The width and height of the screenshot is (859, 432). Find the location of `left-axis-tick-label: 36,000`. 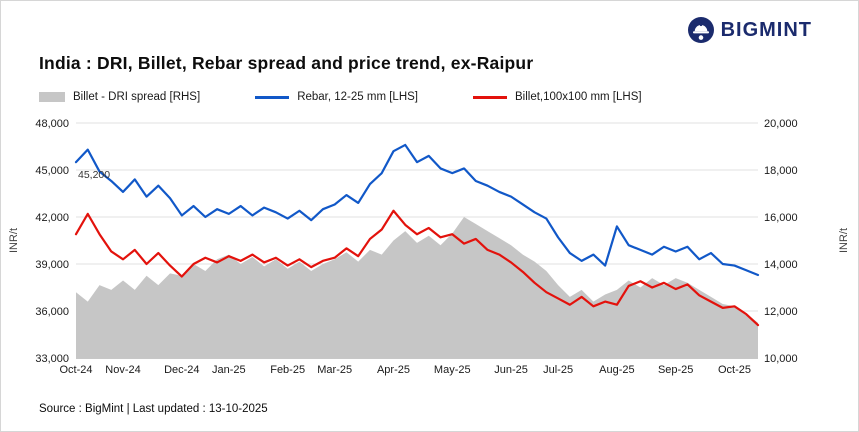

left-axis-tick-label: 36,000 is located at coordinates (52, 312).